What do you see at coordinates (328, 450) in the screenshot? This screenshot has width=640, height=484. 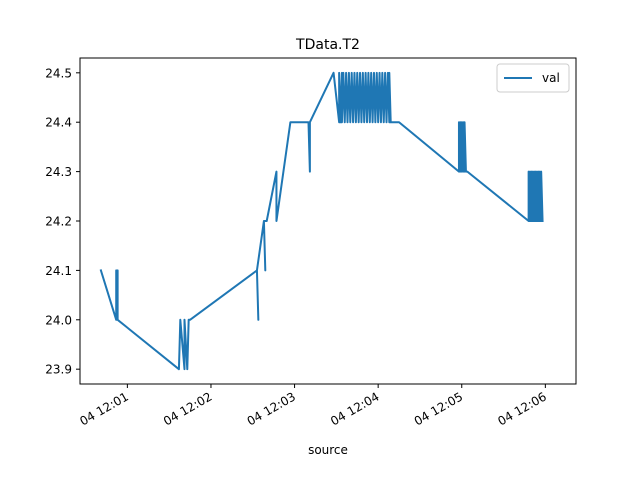 I see `x-axis-label: source` at bounding box center [328, 450].